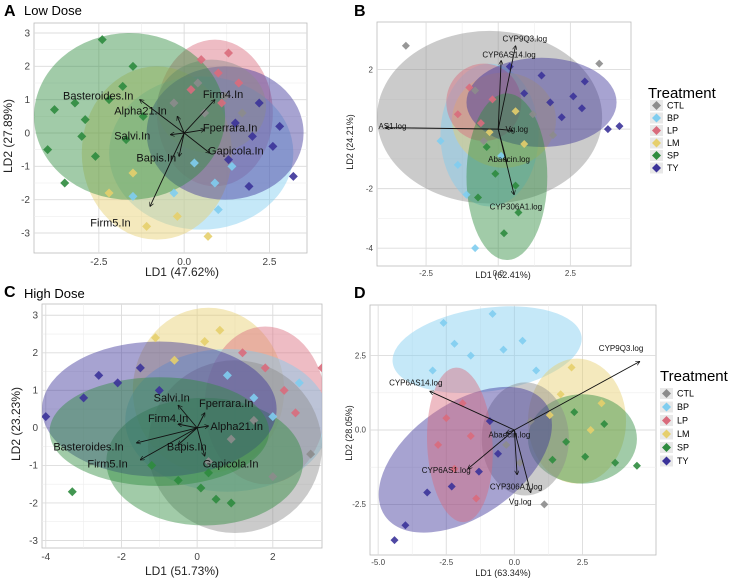  What do you see at coordinates (675, 106) in the screenshot?
I see `legend-label: CTL` at bounding box center [675, 106].